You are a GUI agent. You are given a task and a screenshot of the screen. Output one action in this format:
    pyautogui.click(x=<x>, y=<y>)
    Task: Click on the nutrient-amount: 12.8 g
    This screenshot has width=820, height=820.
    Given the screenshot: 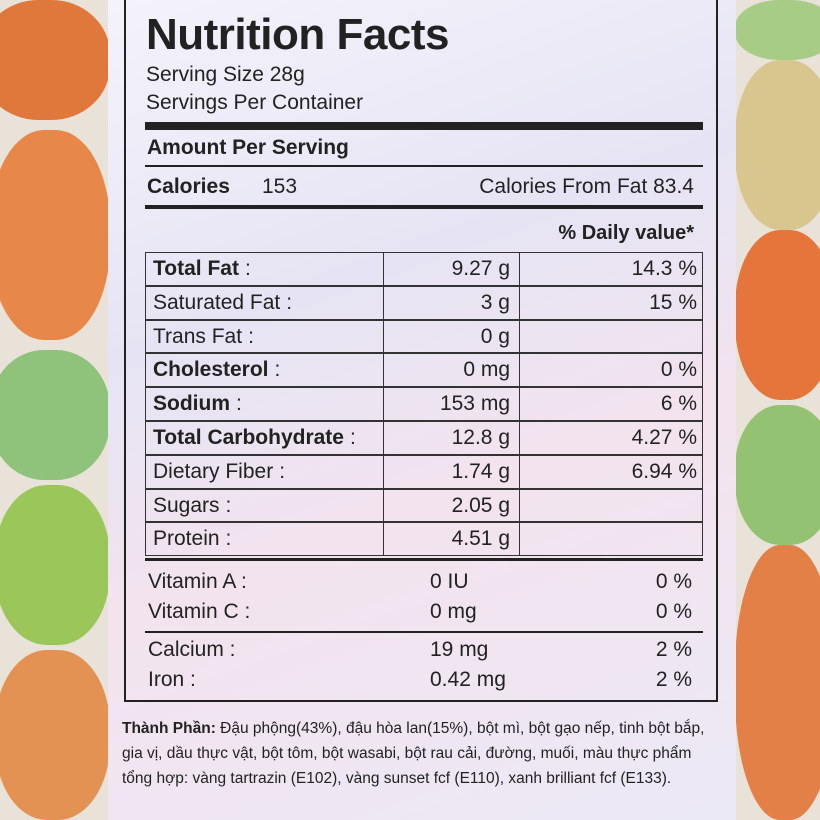 What is the action you would take?
    pyautogui.click(x=480, y=437)
    